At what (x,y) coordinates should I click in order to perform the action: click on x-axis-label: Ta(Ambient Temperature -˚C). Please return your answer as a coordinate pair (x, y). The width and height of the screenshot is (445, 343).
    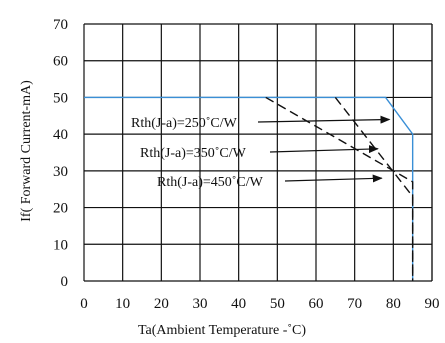
    Looking at the image, I should click on (222, 330).